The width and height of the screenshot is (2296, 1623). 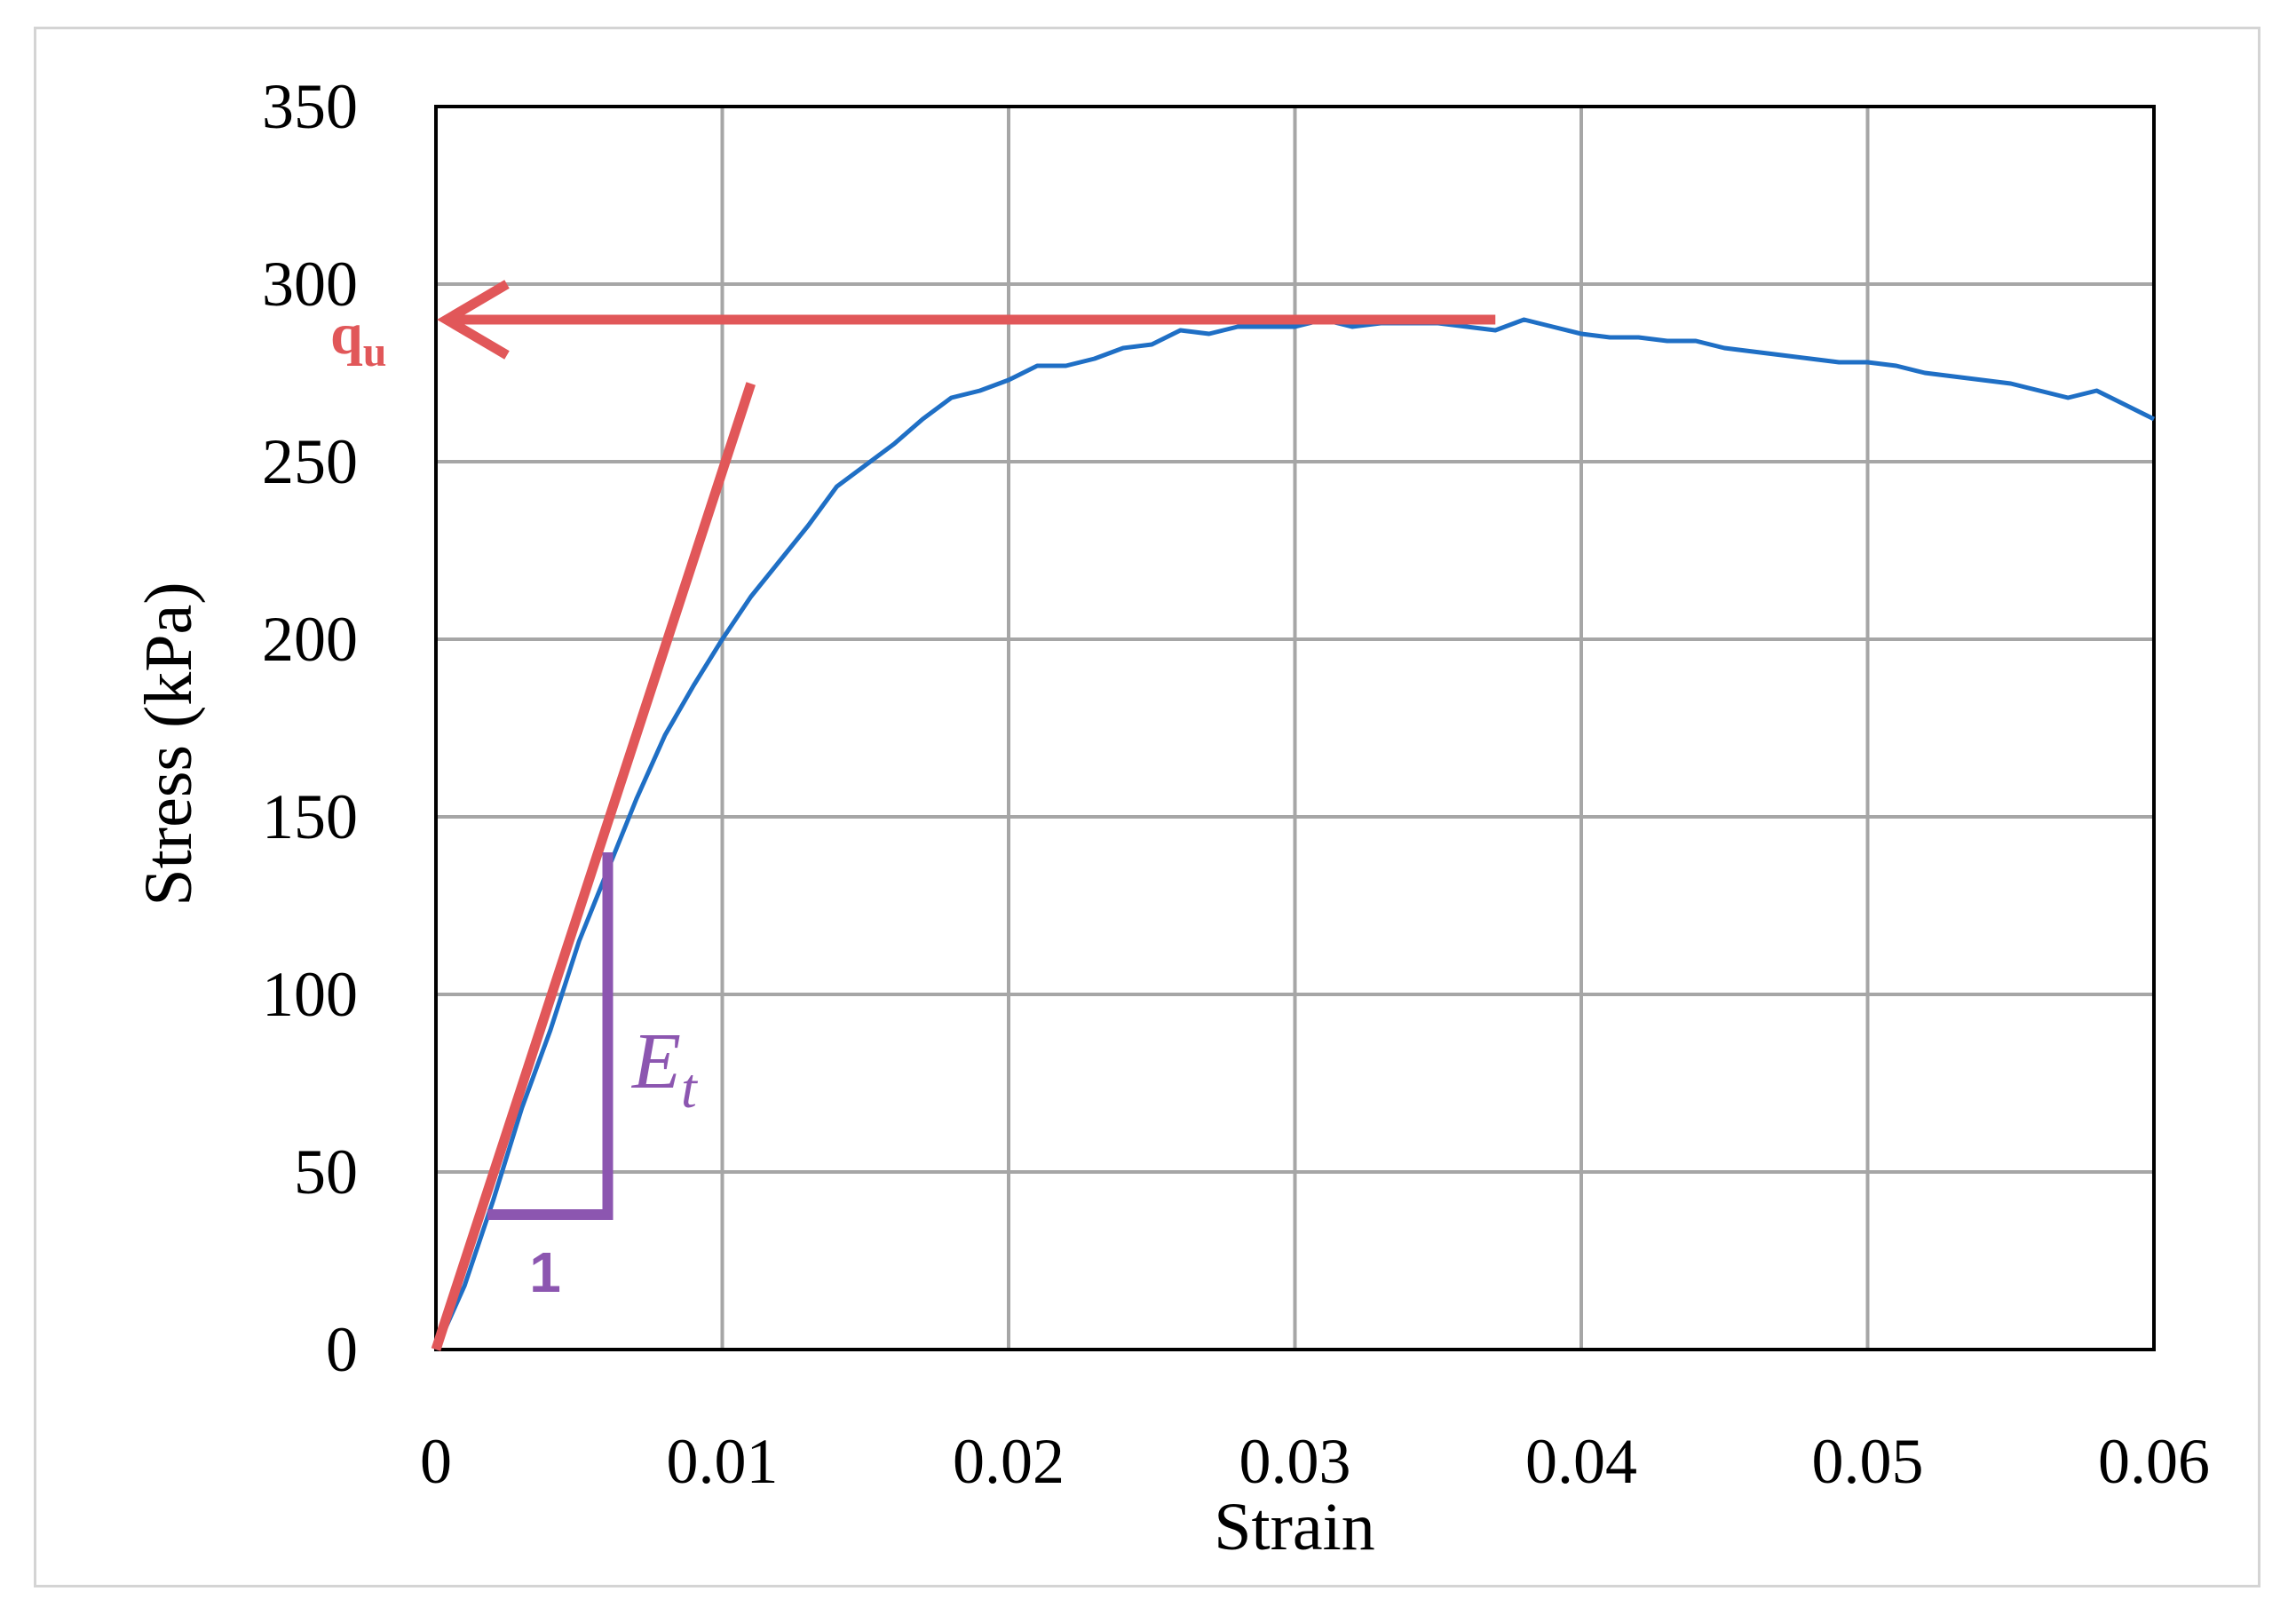 I want to click on x-tick-label: 0.01, so click(x=723, y=1461).